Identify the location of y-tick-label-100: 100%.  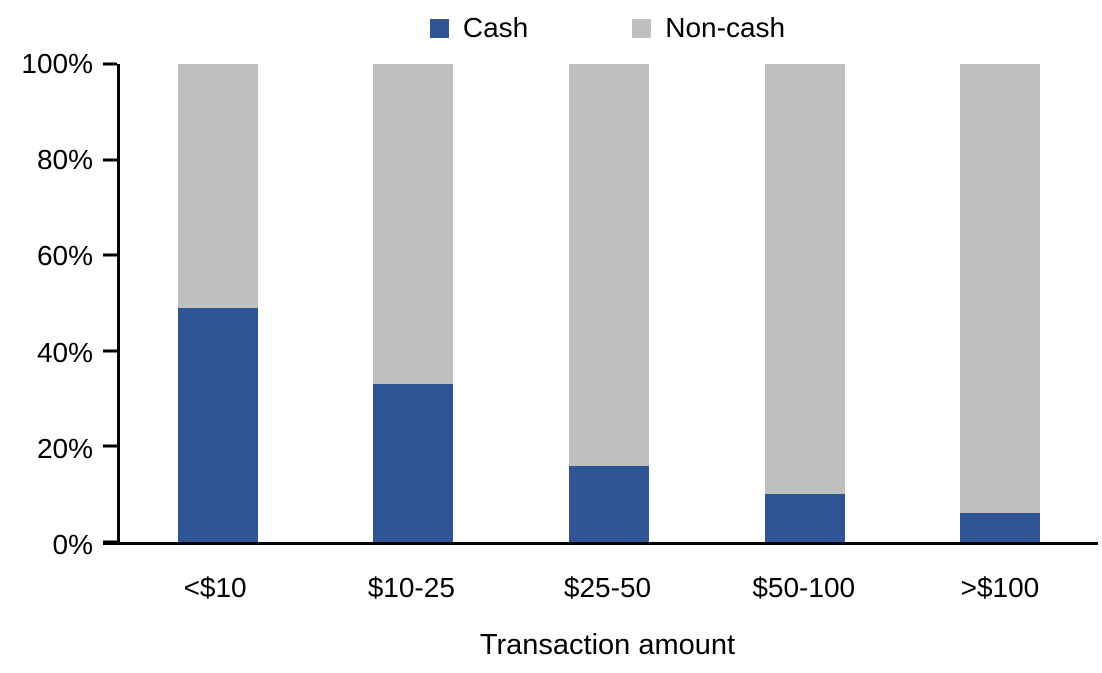
(57, 63).